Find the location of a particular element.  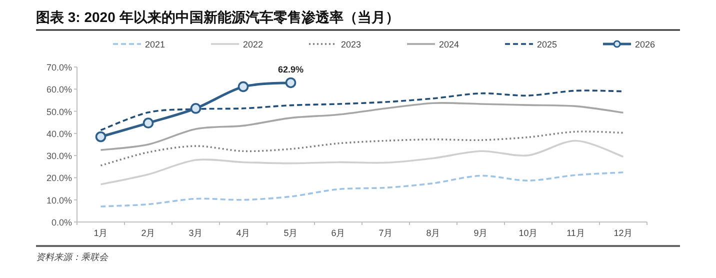

x-tick-label: 12月 is located at coordinates (623, 233).